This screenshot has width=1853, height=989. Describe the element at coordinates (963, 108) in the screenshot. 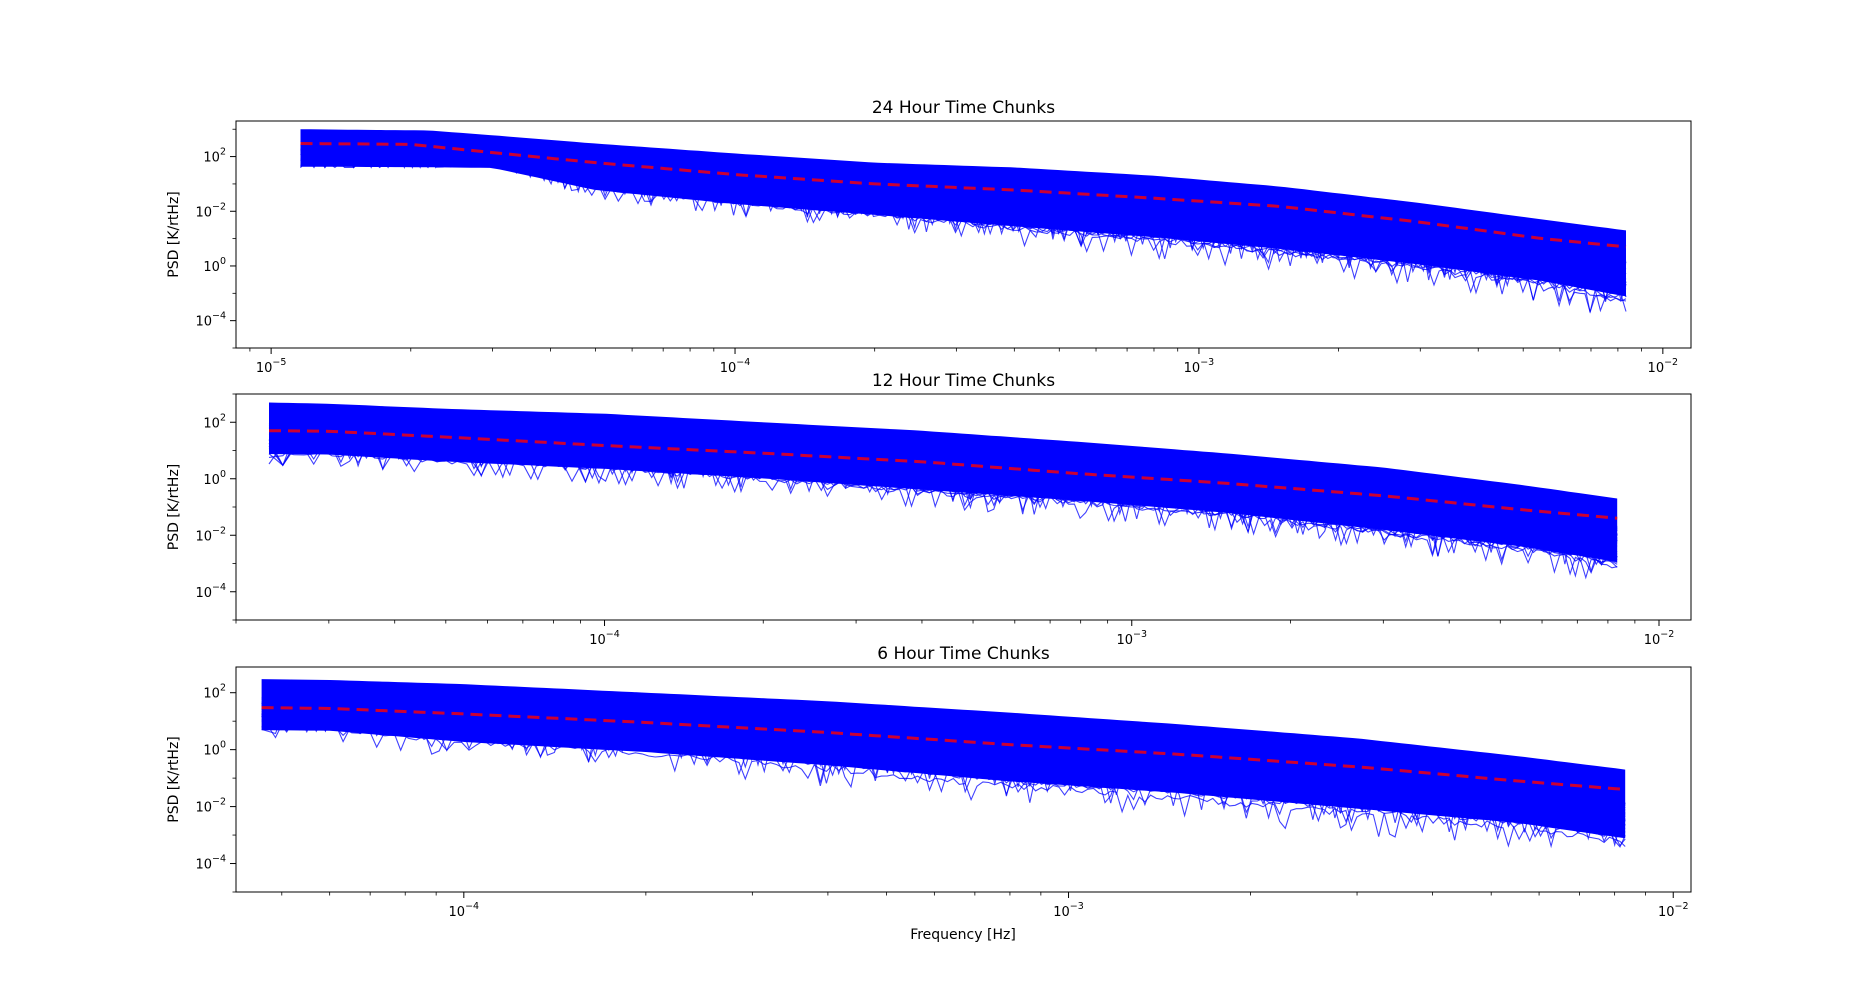

I see `subplot-title: 24 Hour Time Chunks` at that location.